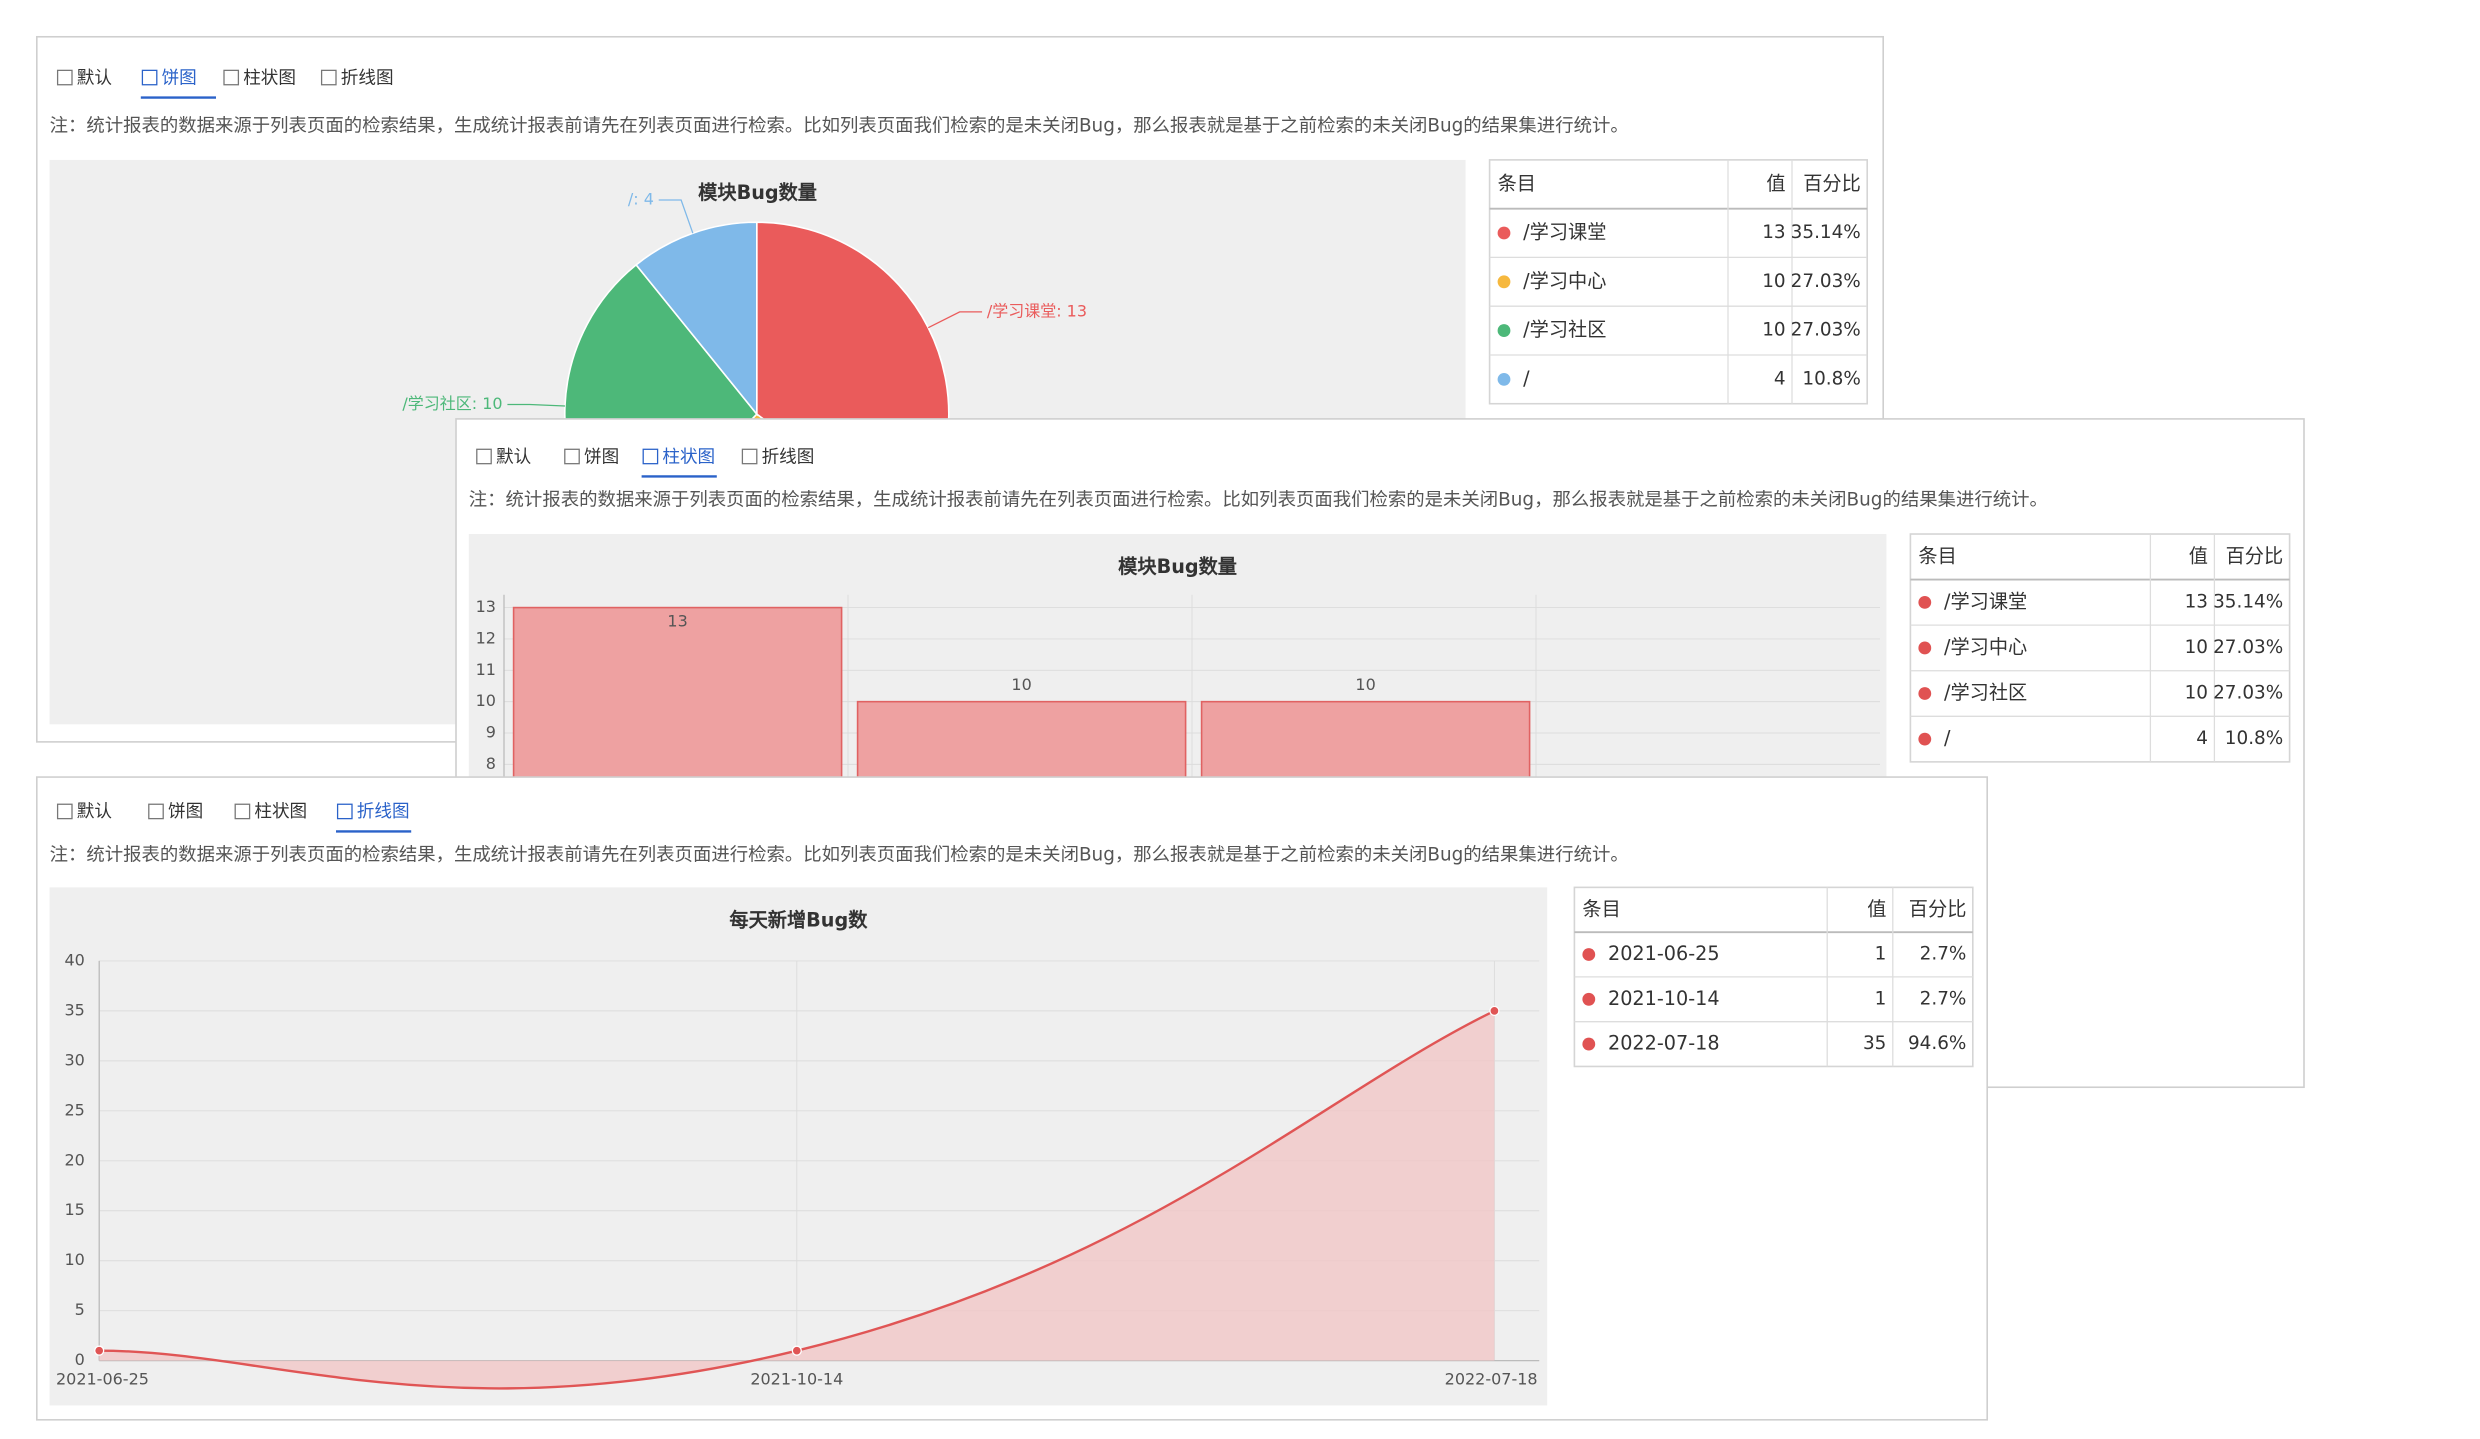  I want to click on table-cell-value: 35, so click(1874, 1043).